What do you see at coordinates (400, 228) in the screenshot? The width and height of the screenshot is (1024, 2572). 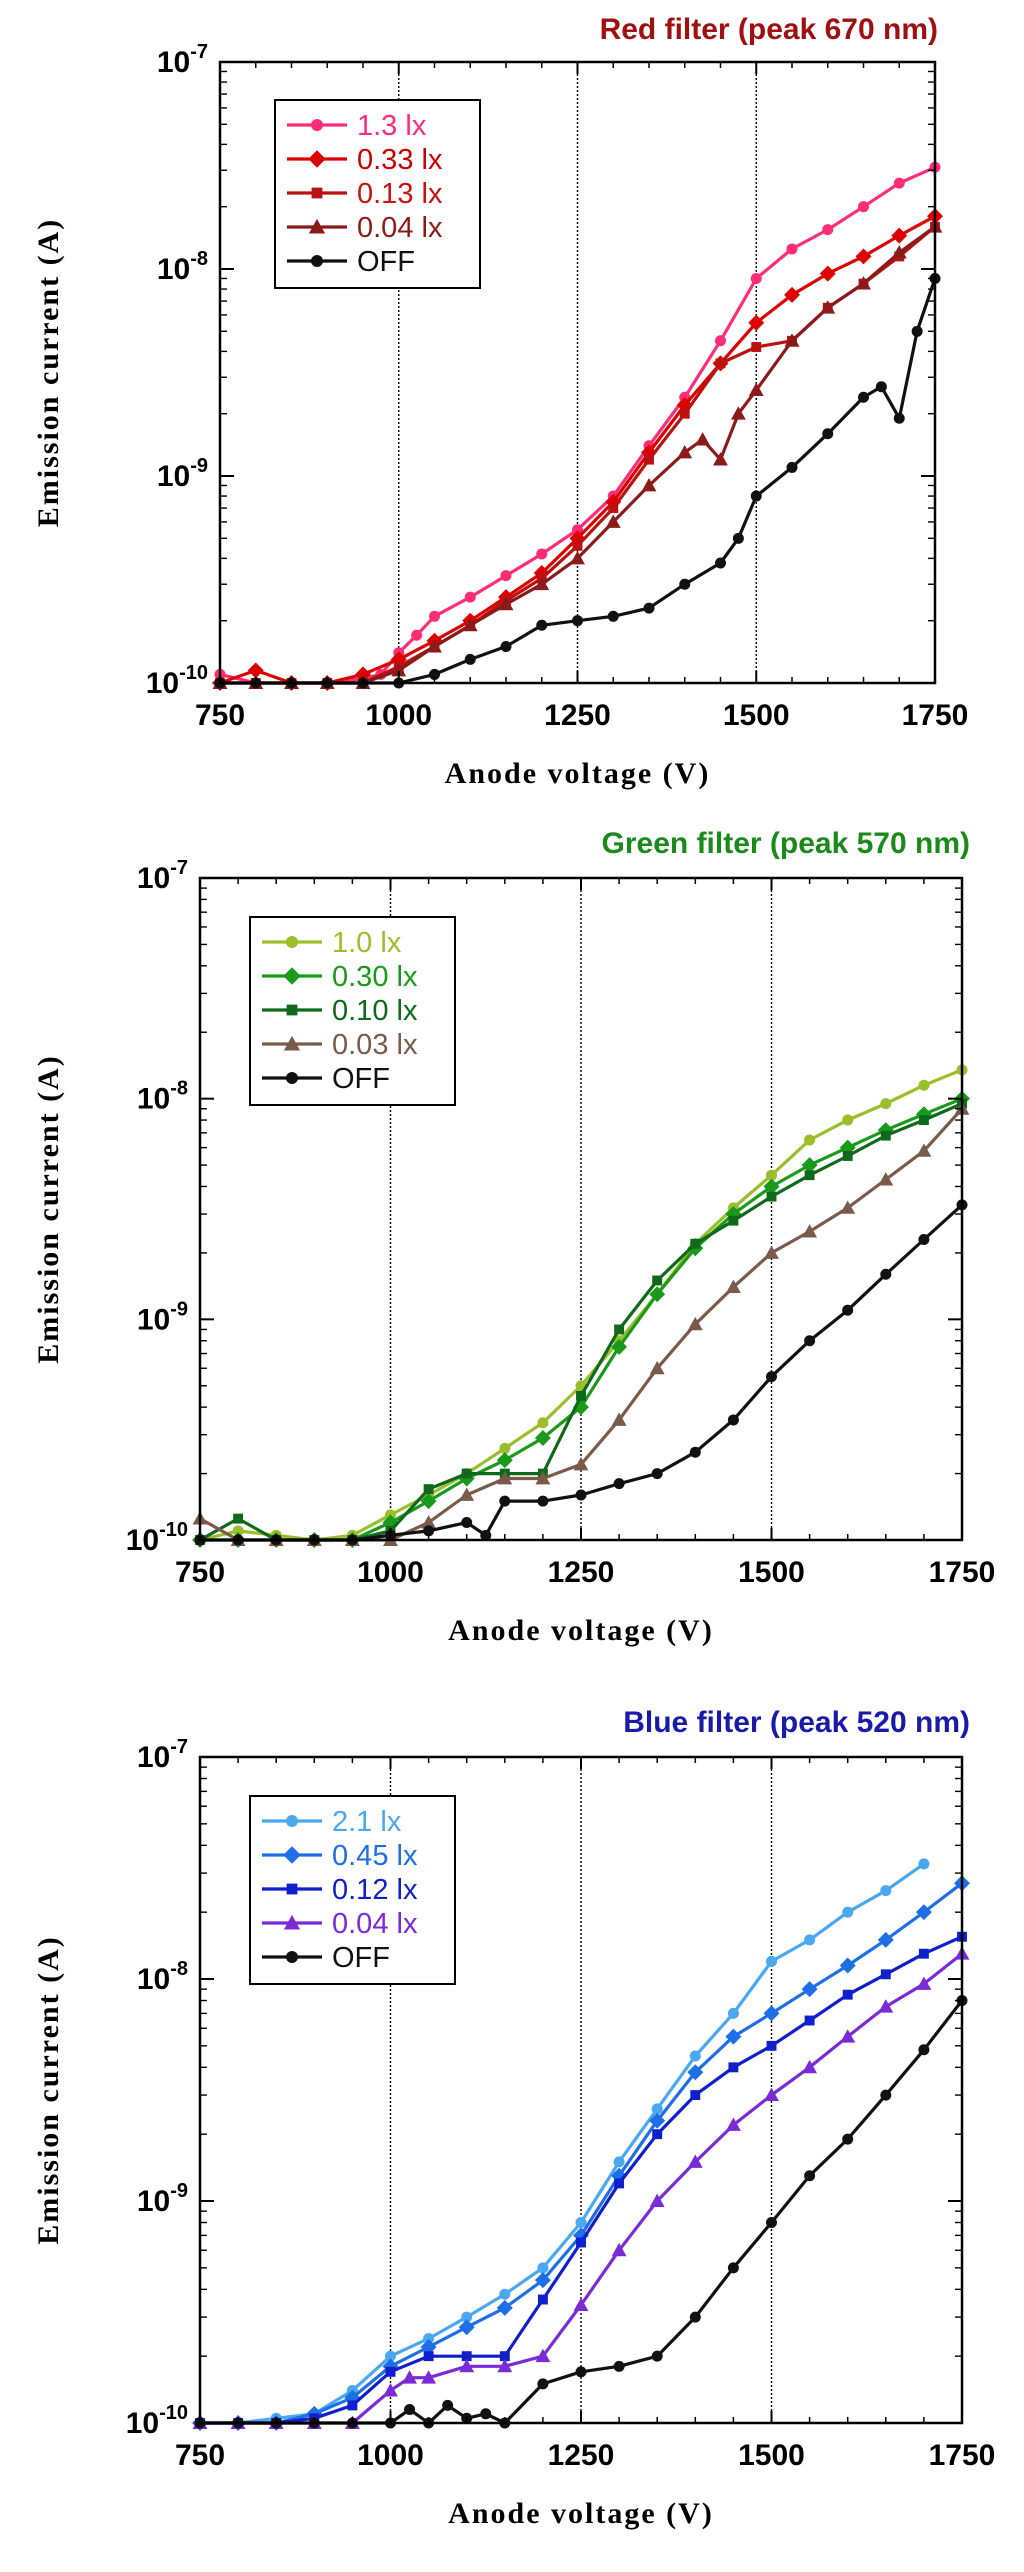 I see `legend-label: 0.04 lx` at bounding box center [400, 228].